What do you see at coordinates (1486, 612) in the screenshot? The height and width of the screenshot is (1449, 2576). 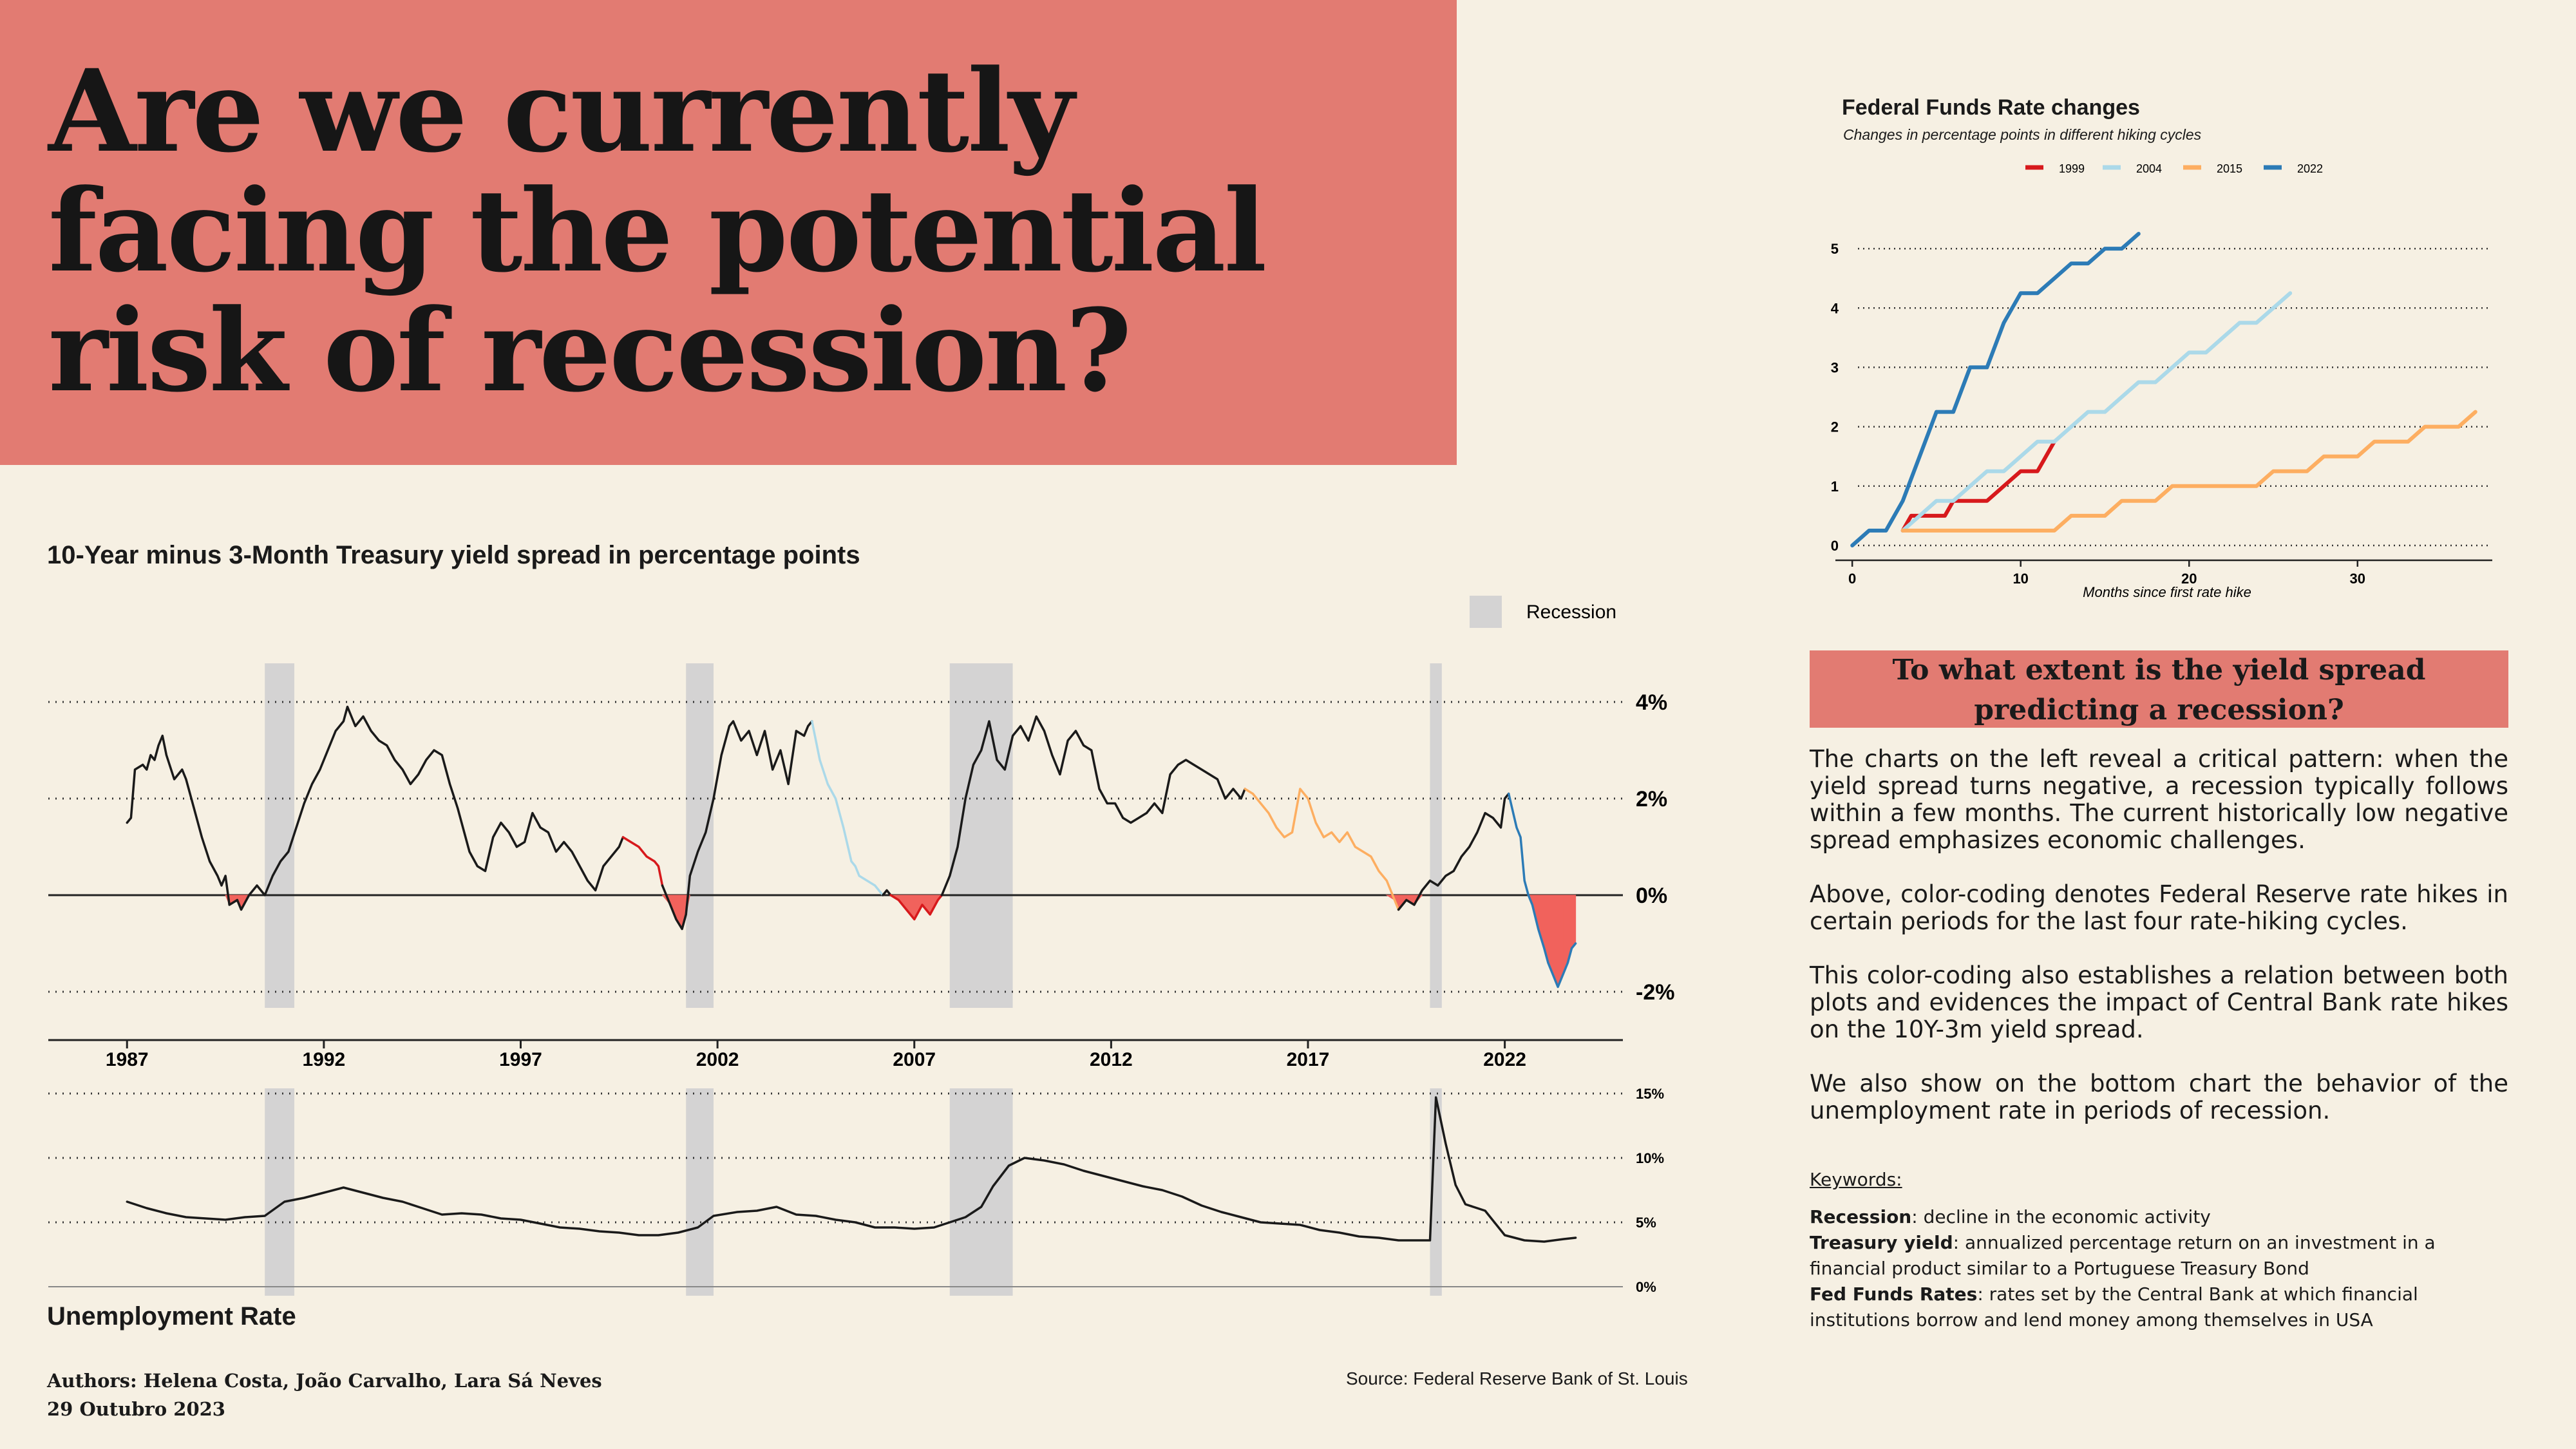 I see `legend-swatch` at bounding box center [1486, 612].